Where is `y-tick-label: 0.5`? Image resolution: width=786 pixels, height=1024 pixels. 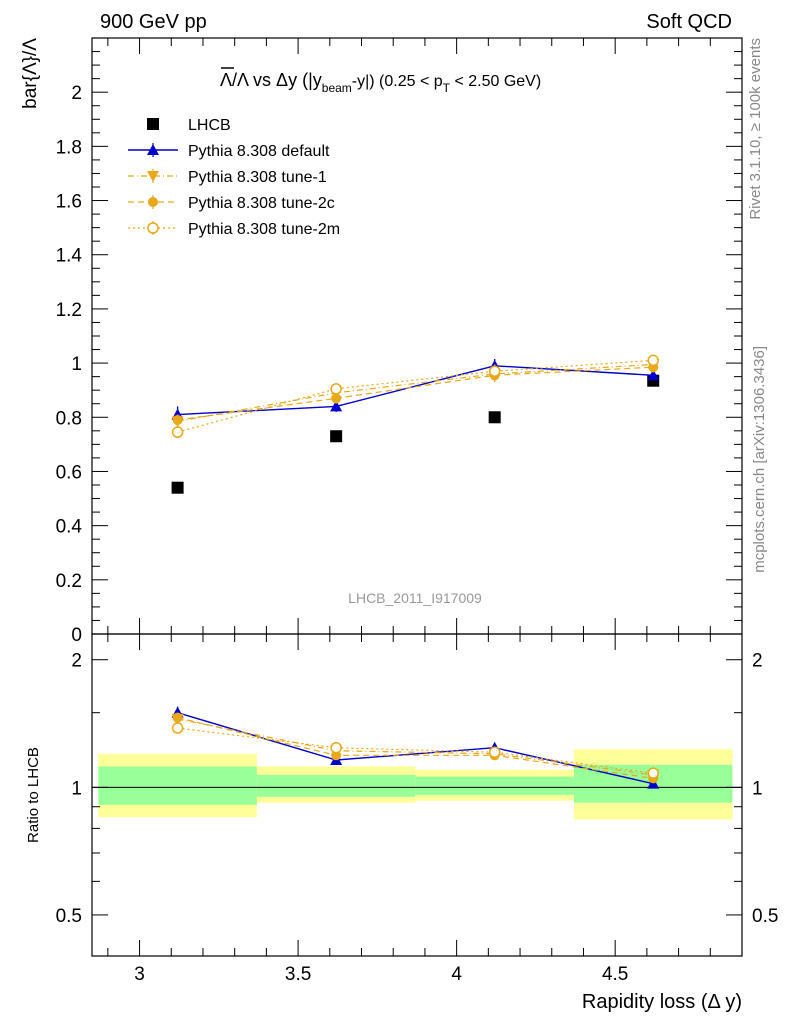 y-tick-label: 0.5 is located at coordinates (69, 916).